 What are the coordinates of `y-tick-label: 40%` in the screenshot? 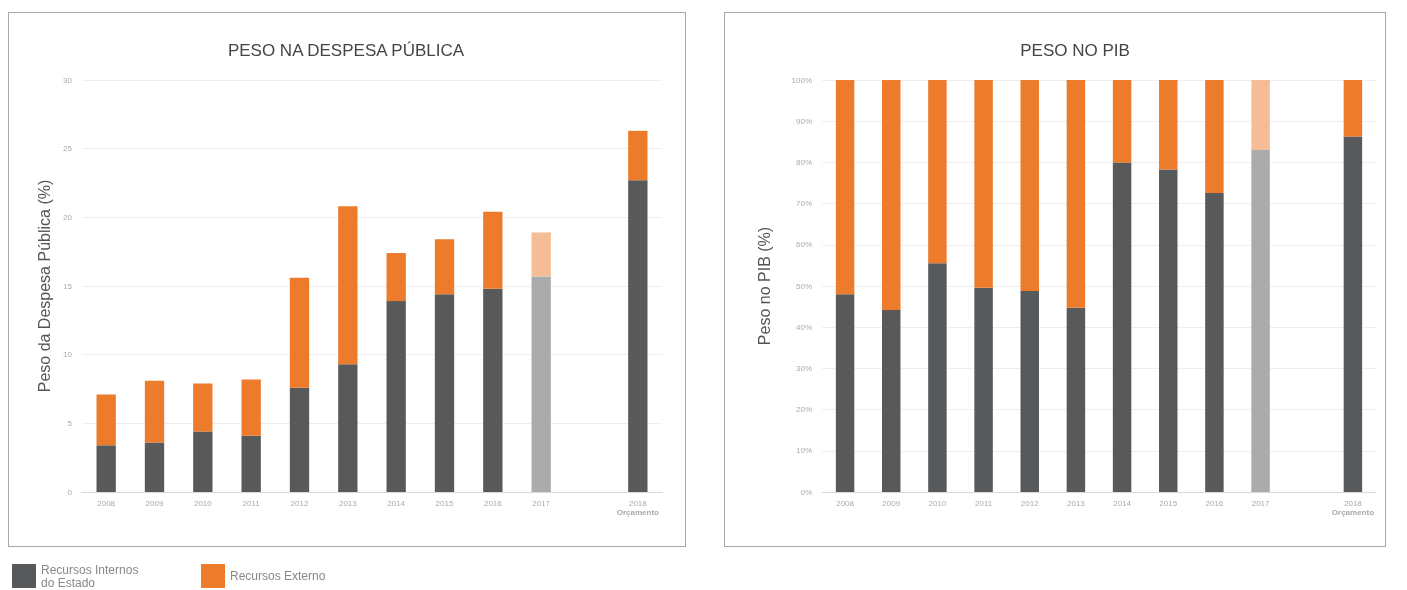 It's located at (803, 327).